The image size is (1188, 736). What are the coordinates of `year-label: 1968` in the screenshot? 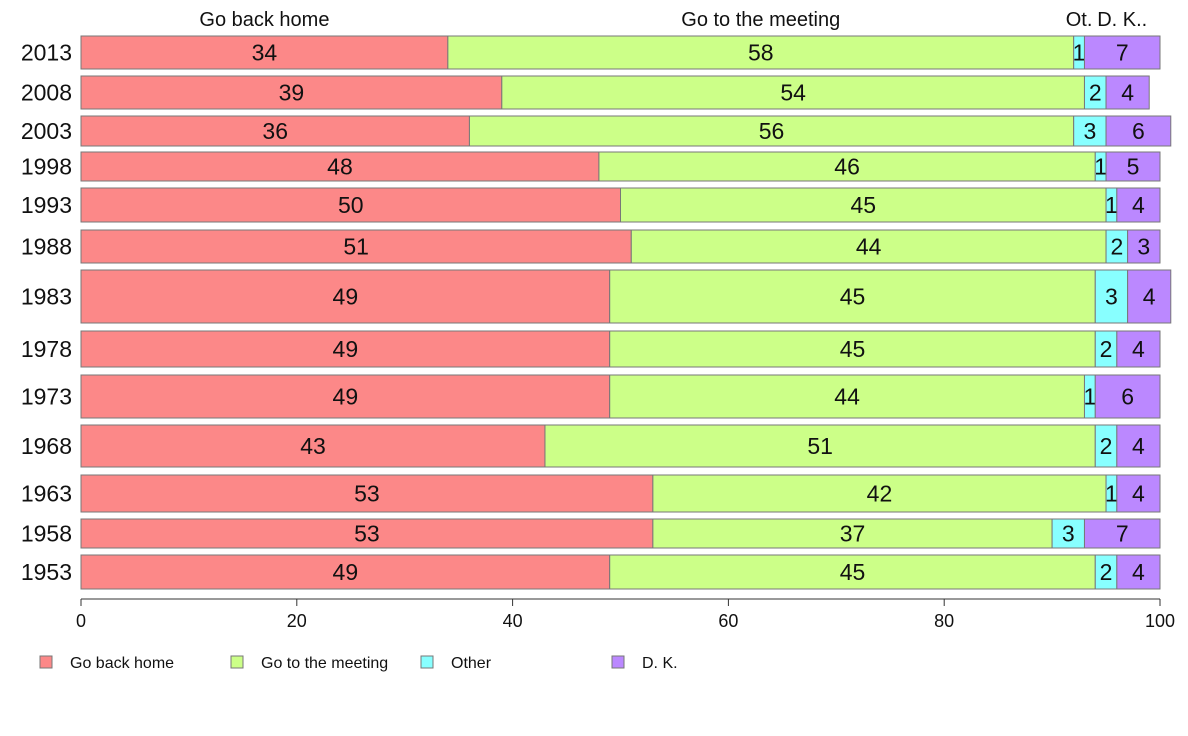 It's located at (46, 446).